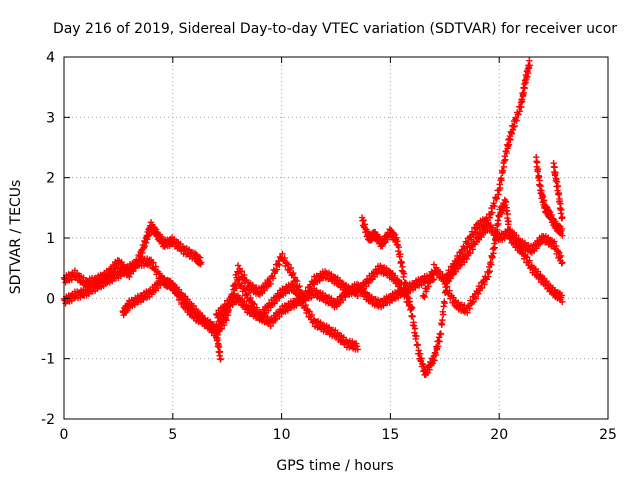 This screenshot has width=640, height=480. Describe the element at coordinates (48, 420) in the screenshot. I see `y-tick-label: -2` at that location.